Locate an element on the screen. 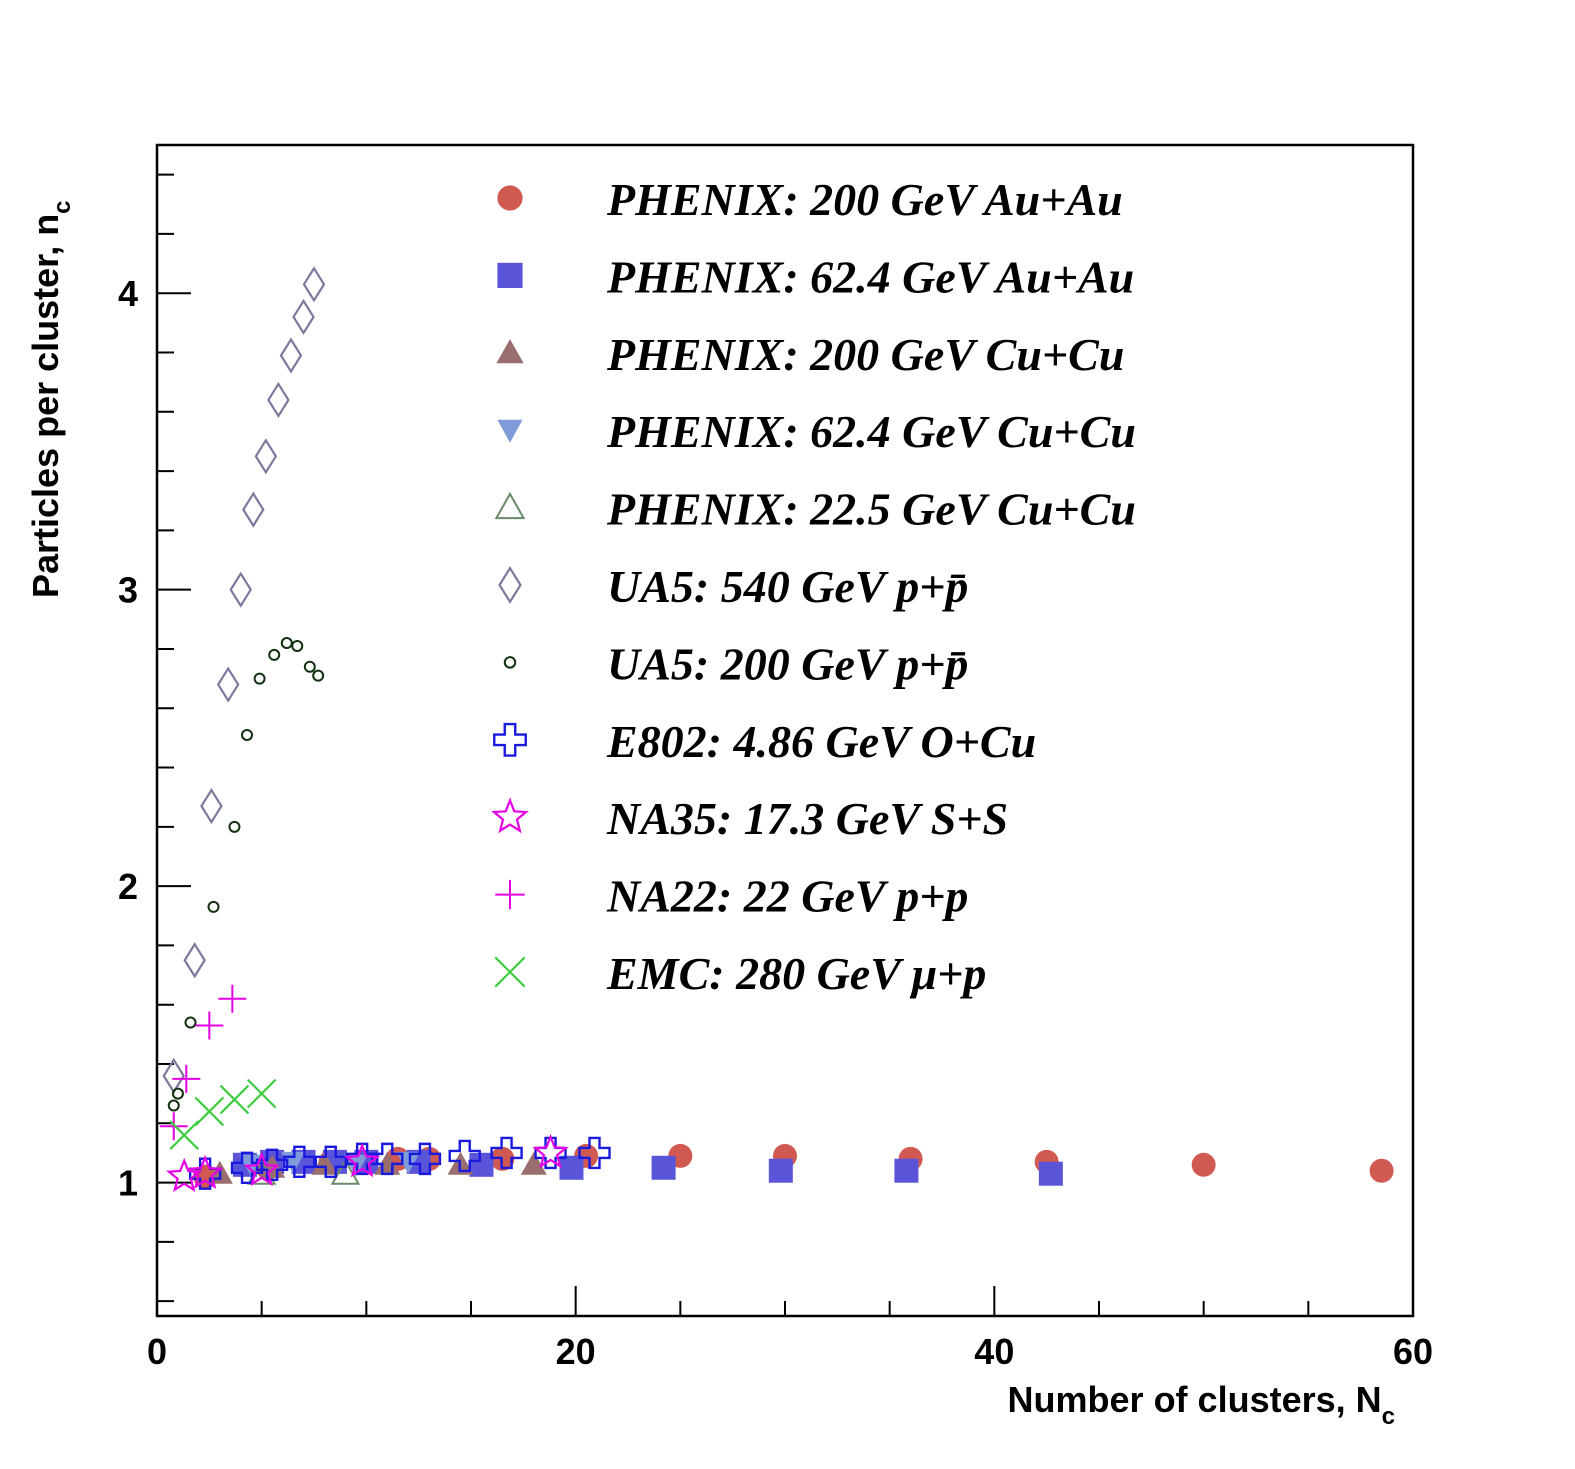  y-axis-label: Particles per cluster, nc is located at coordinates (50, 399).